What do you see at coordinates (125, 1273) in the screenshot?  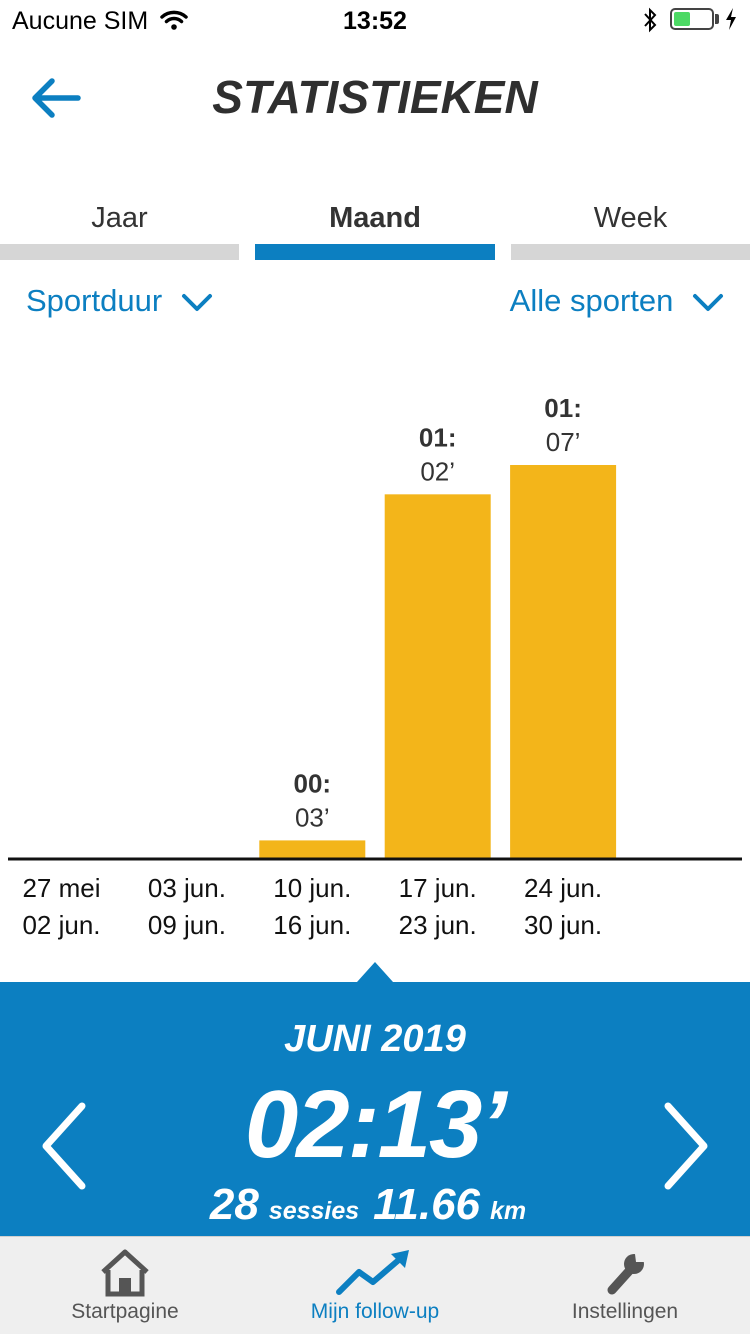 I see `home-icon` at bounding box center [125, 1273].